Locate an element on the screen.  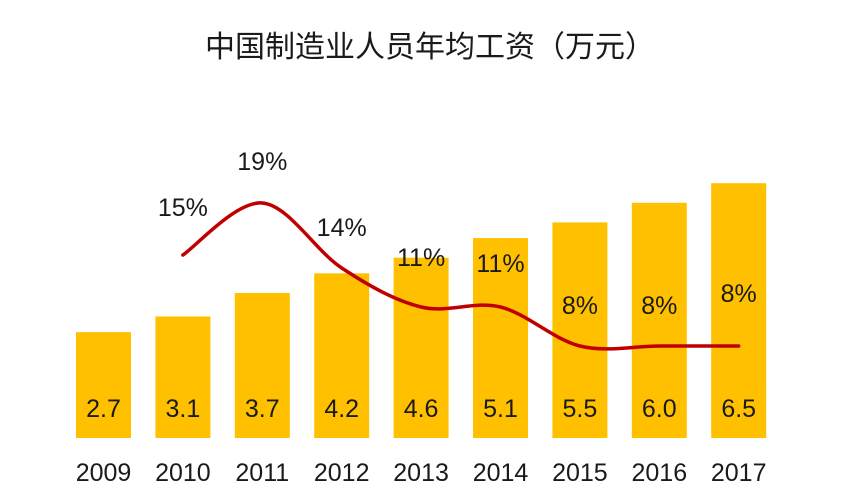
bar-value-label-2011: 3.7 is located at coordinates (262, 409).